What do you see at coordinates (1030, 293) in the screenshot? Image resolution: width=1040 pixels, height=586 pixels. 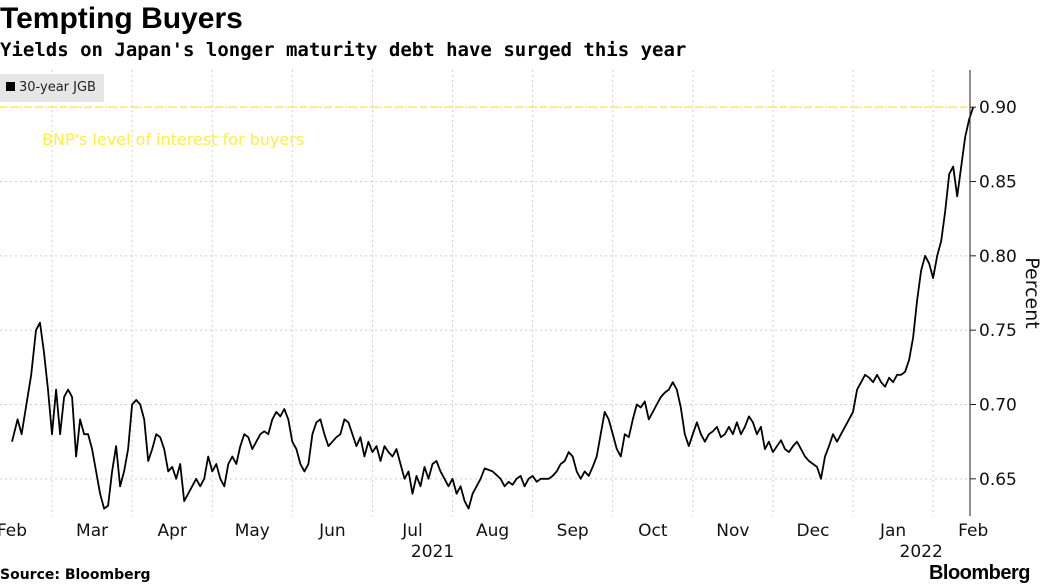 I see `y-axis-label: Percent` at bounding box center [1030, 293].